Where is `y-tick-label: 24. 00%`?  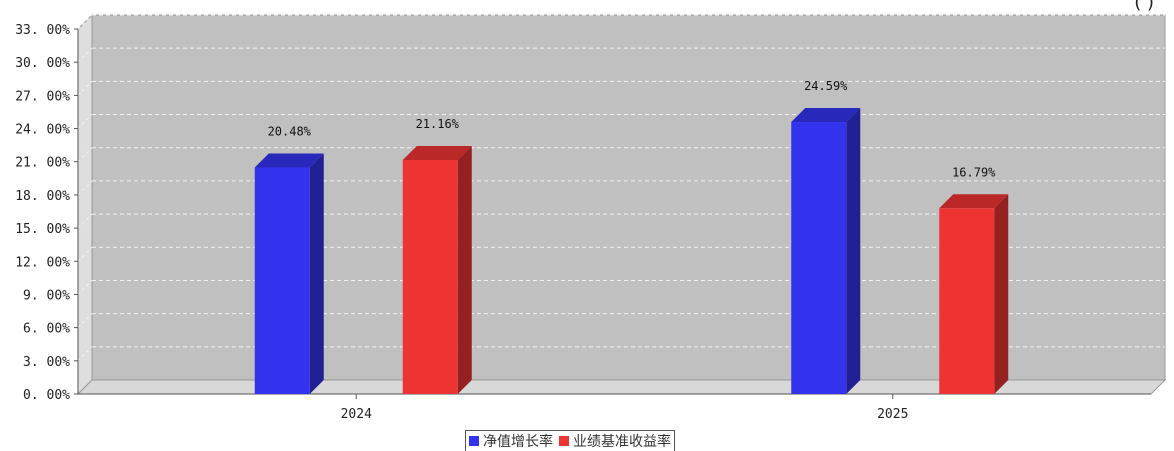
y-tick-label: 24. 00% is located at coordinates (42, 130).